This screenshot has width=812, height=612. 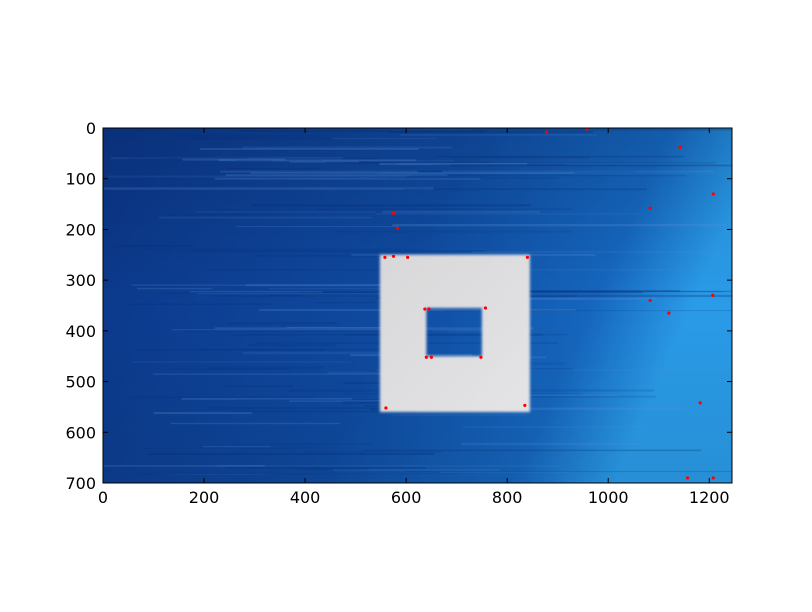 I want to click on x-tick-label: 600, so click(x=406, y=497).